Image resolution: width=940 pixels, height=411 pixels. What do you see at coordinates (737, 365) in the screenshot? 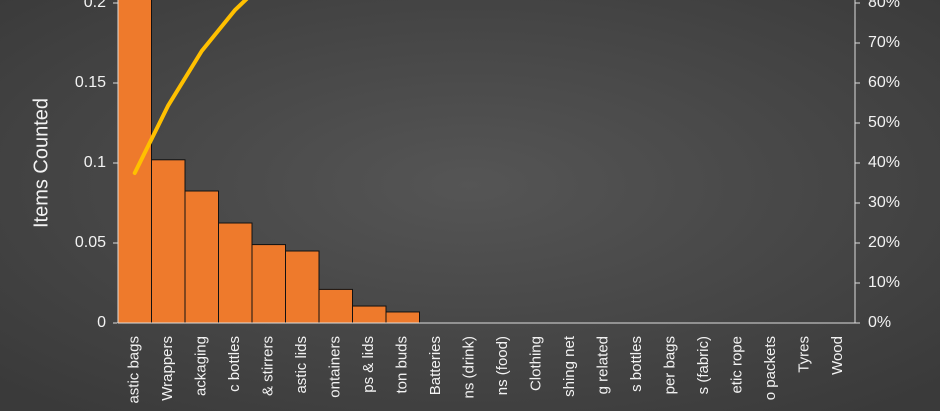
I see `x-tick-label: etic rope` at bounding box center [737, 365].